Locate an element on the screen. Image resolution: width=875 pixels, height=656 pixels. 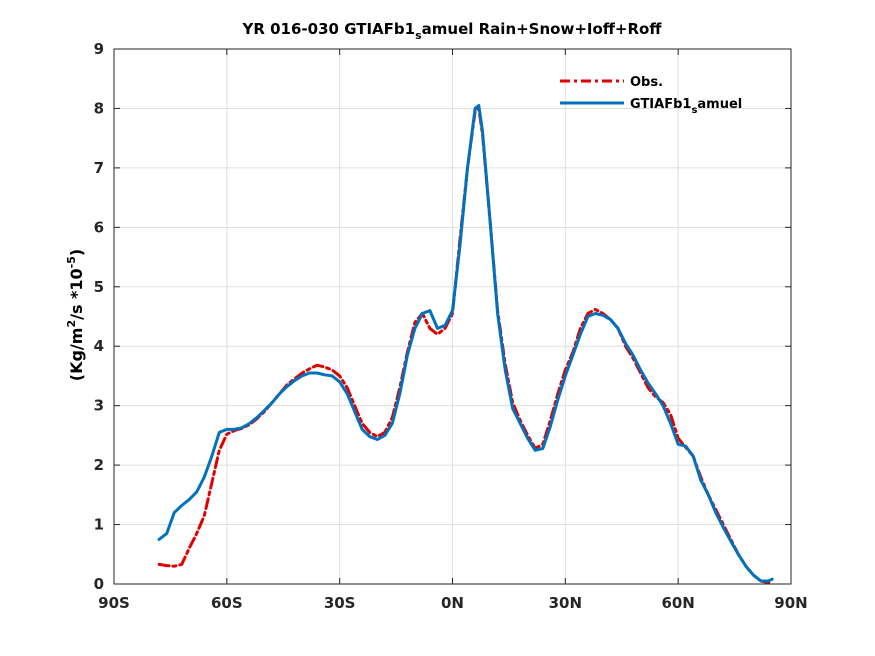
y-tick-label: 7 is located at coordinates (99, 168).